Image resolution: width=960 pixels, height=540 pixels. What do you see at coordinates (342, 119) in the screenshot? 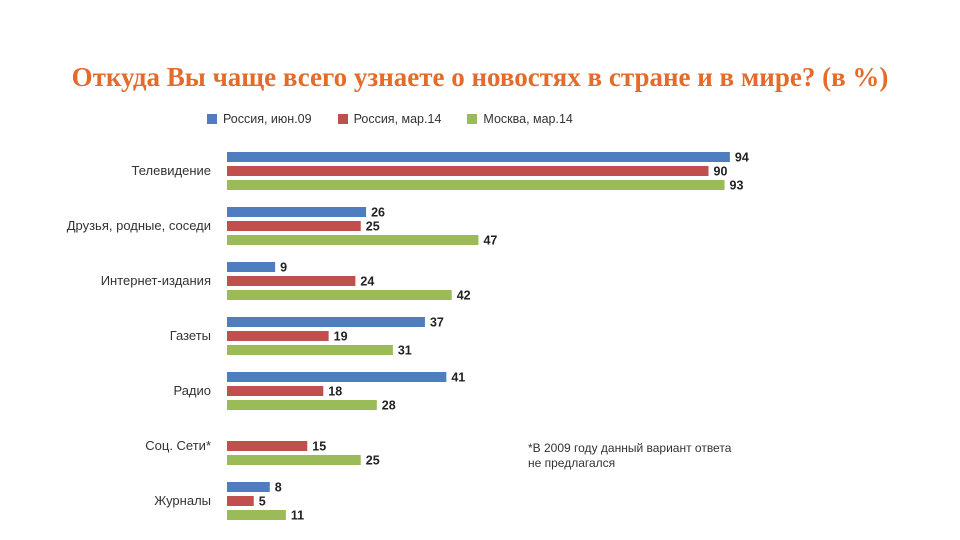
I see `legend-swatch-russia-2014` at bounding box center [342, 119].